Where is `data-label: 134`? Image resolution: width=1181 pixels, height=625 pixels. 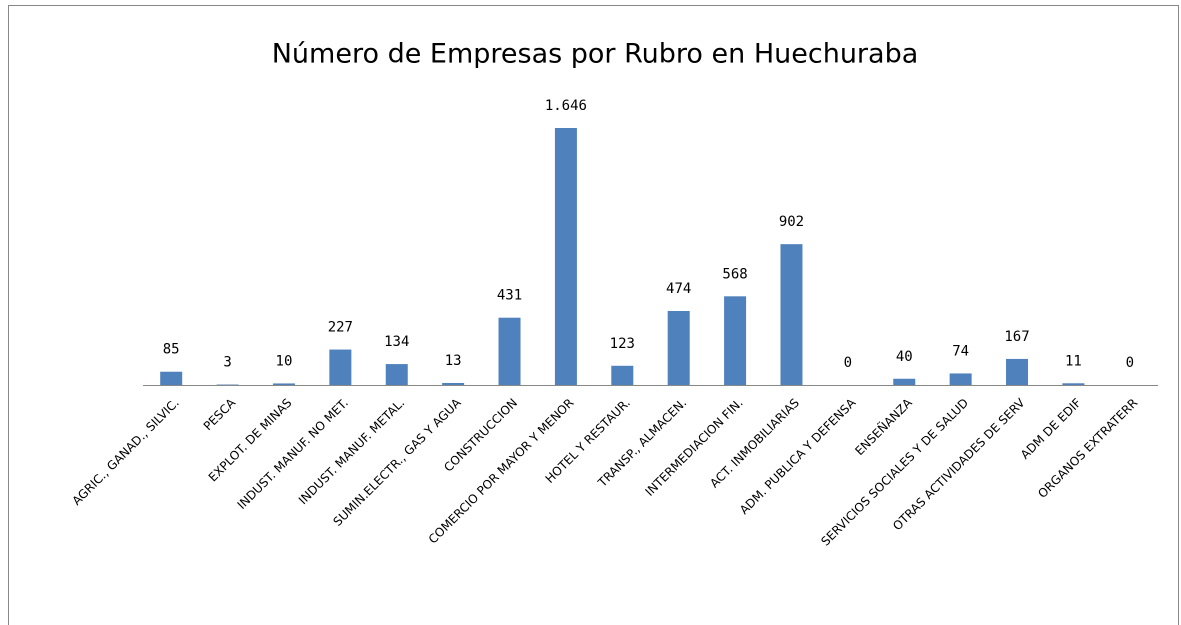
data-label: 134 is located at coordinates (396, 342).